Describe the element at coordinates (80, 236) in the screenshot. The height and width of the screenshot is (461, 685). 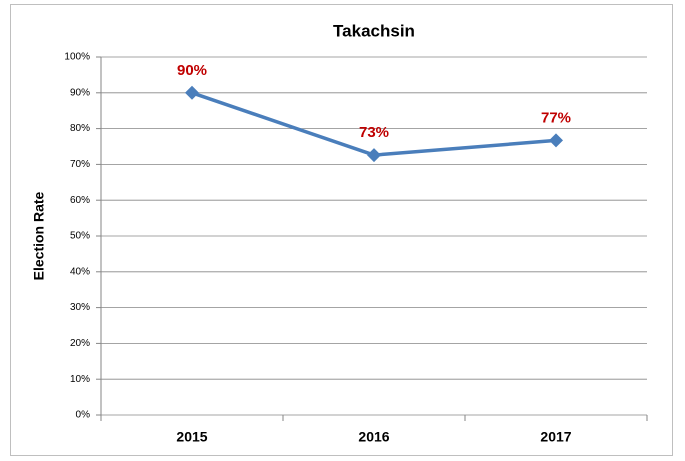
I see `y-tick-label: 50%` at that location.